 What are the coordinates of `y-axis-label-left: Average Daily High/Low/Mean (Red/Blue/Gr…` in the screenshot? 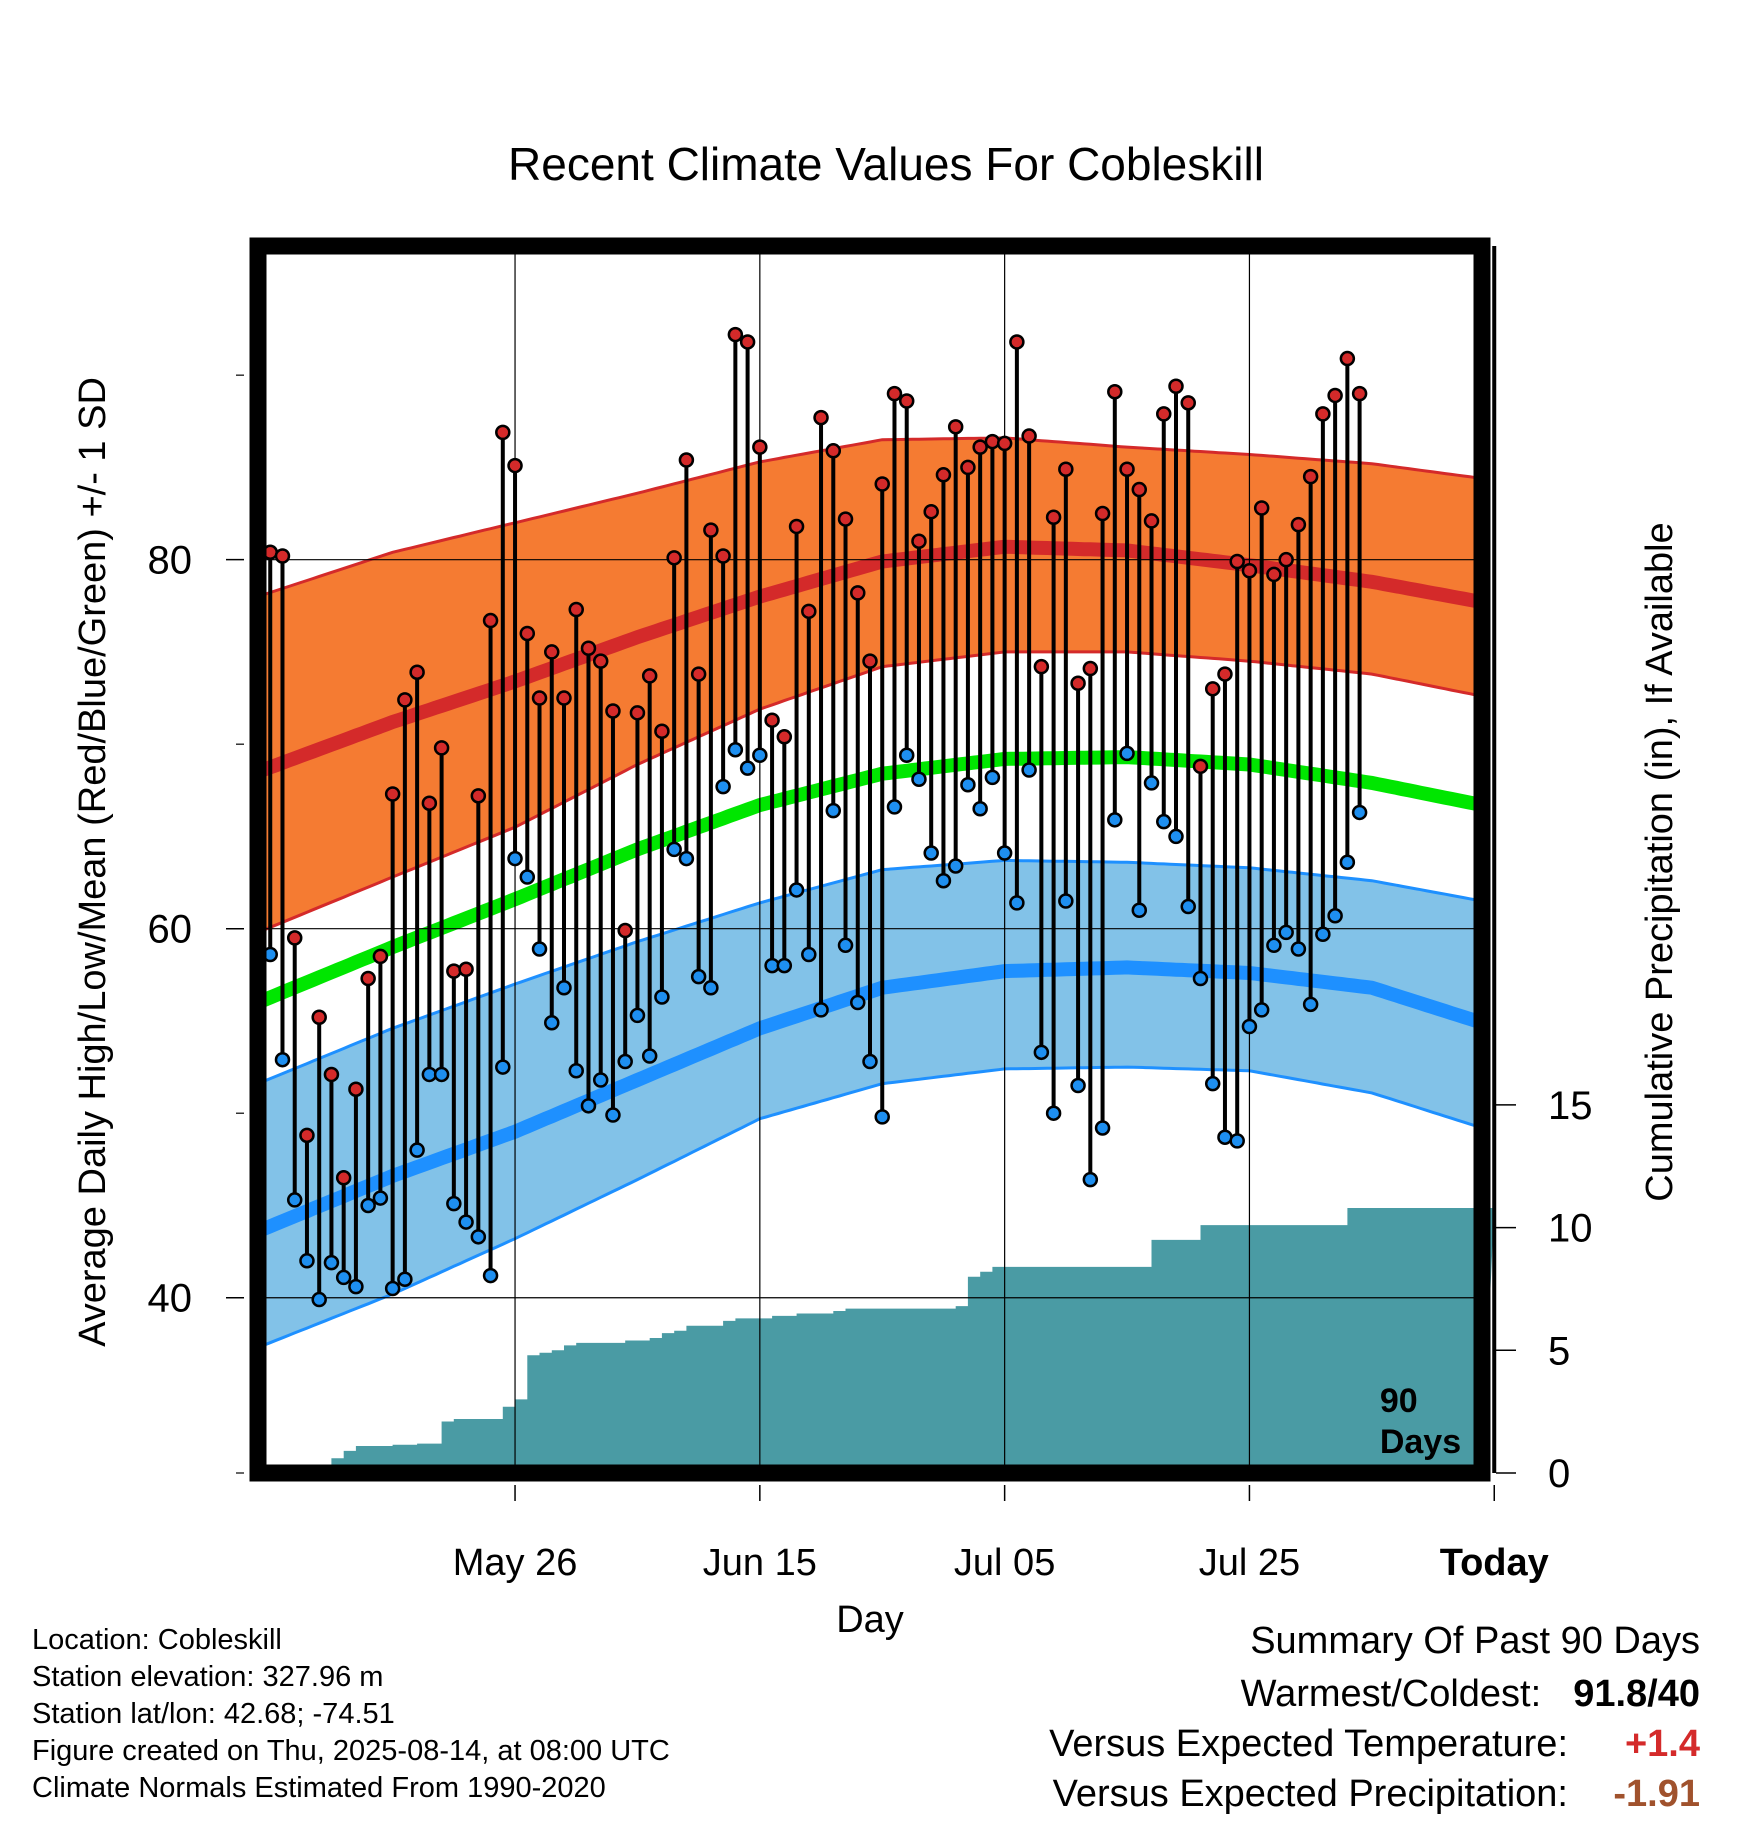 It's located at (93, 862).